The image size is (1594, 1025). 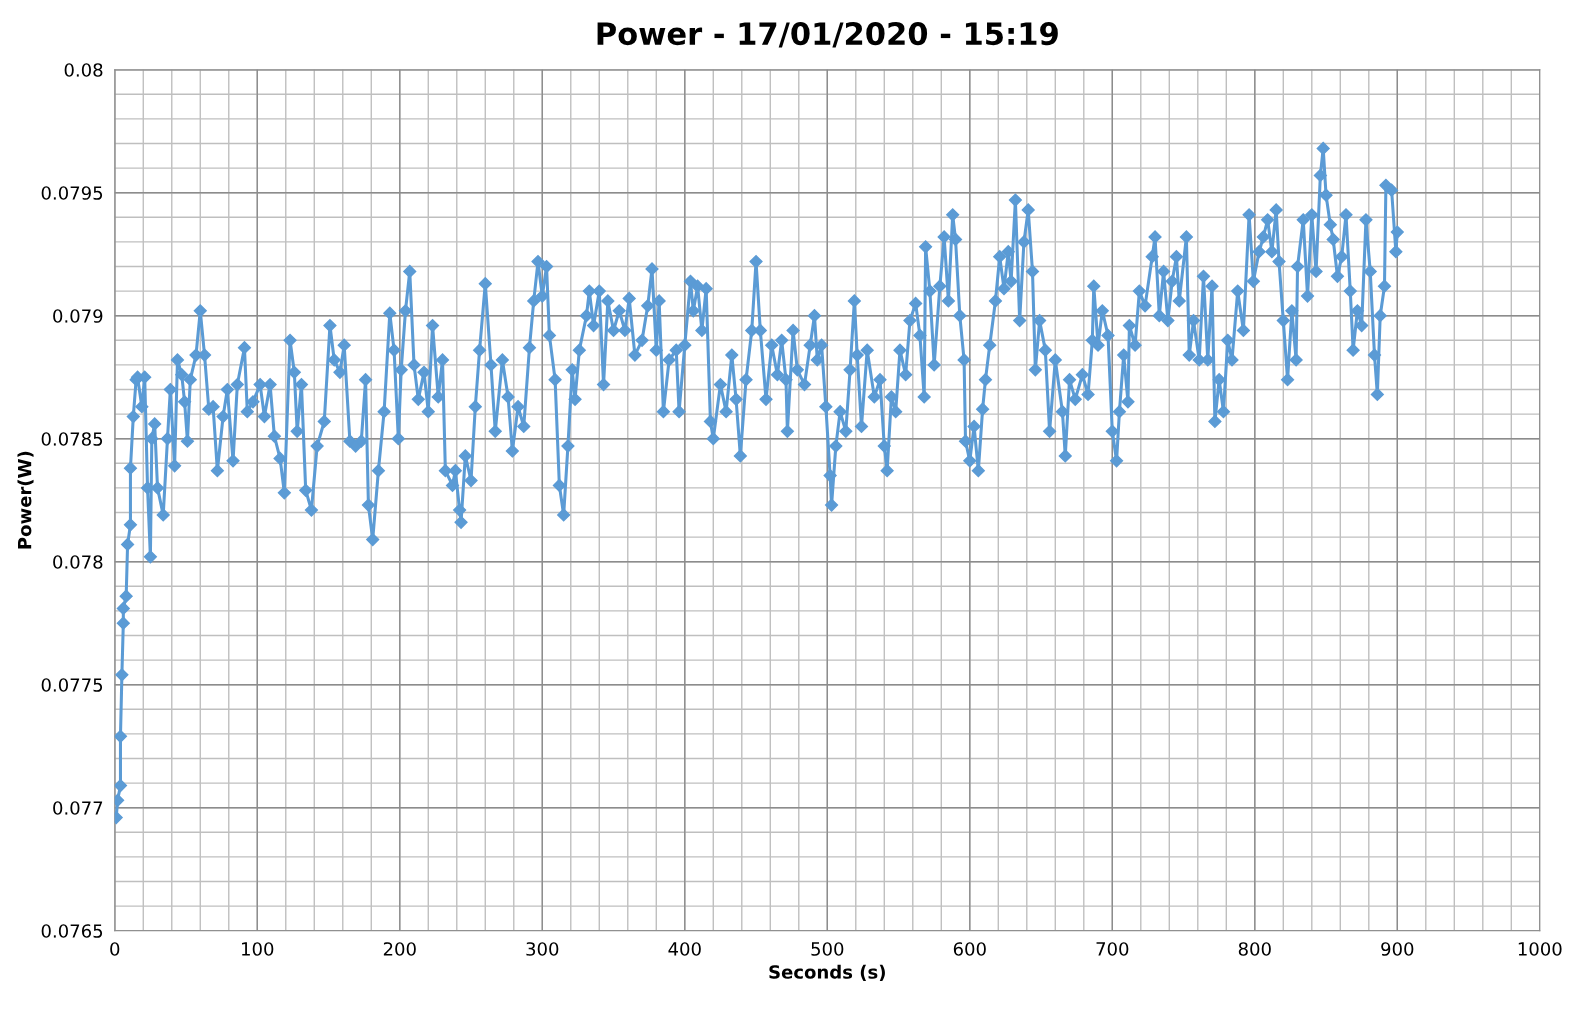 What do you see at coordinates (258, 949) in the screenshot?
I see `x-tick-label: 100` at bounding box center [258, 949].